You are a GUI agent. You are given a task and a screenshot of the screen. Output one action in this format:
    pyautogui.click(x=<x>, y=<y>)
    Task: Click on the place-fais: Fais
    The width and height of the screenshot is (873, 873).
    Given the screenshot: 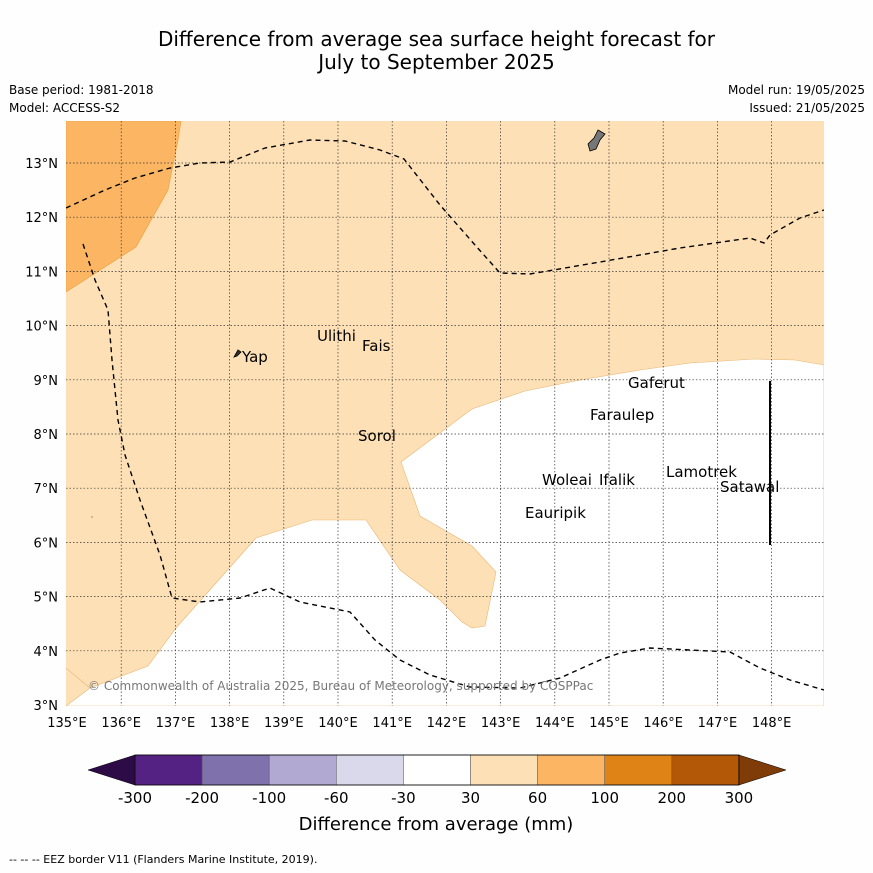 What is the action you would take?
    pyautogui.click(x=376, y=346)
    